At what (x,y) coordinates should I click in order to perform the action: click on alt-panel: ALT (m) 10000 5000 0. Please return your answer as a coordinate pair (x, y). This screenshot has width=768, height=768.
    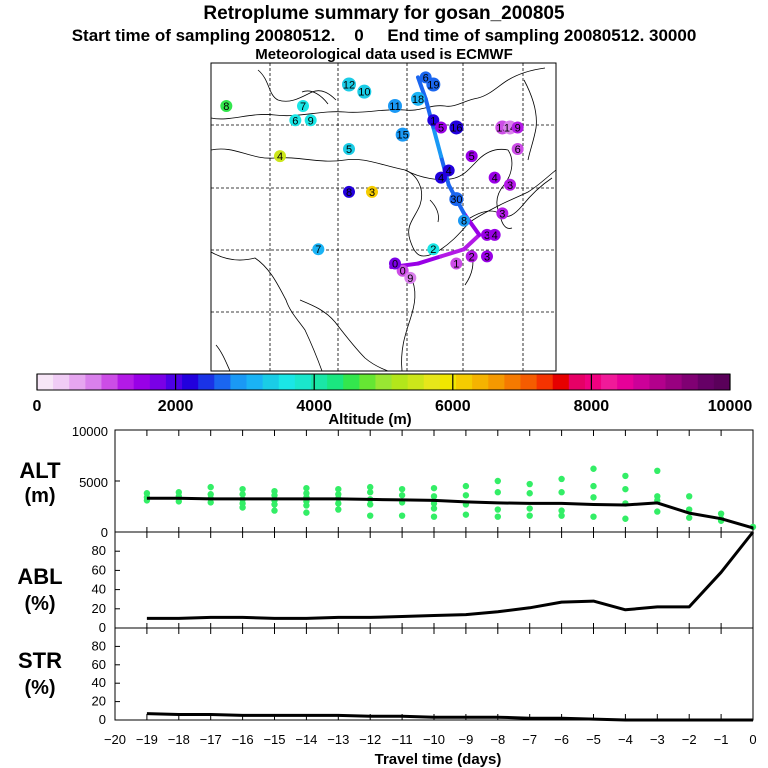
    Looking at the image, I should click on (388, 482).